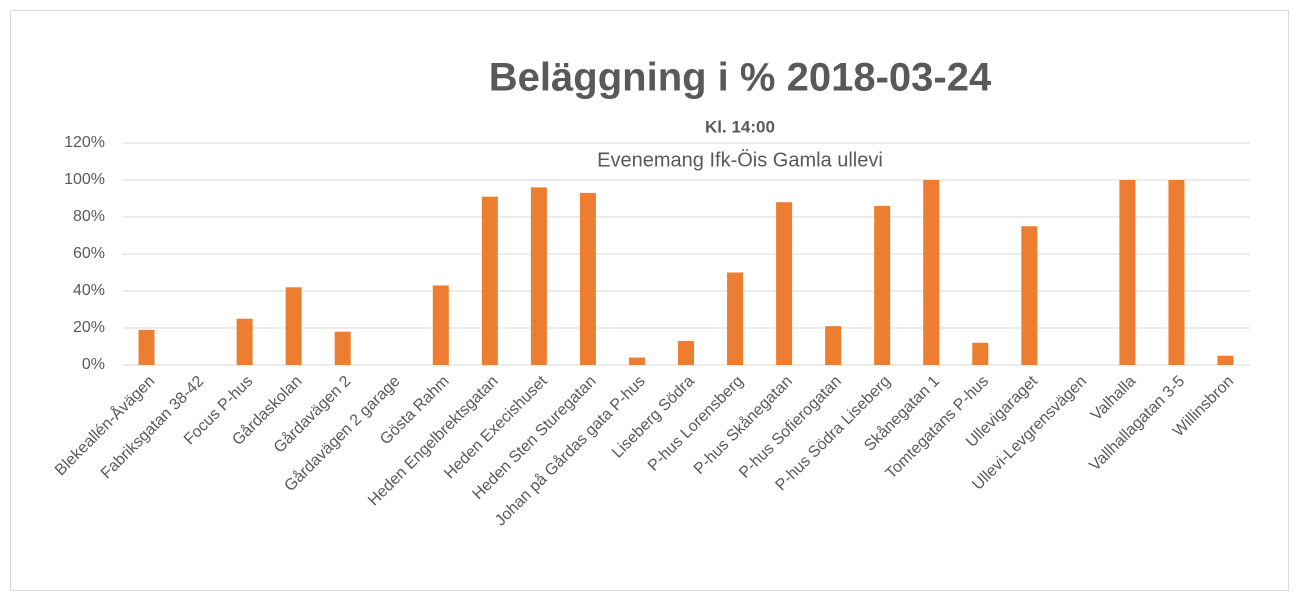 This screenshot has width=1299, height=592. Describe the element at coordinates (89, 290) in the screenshot. I see `y-tick-label: 40%` at that location.